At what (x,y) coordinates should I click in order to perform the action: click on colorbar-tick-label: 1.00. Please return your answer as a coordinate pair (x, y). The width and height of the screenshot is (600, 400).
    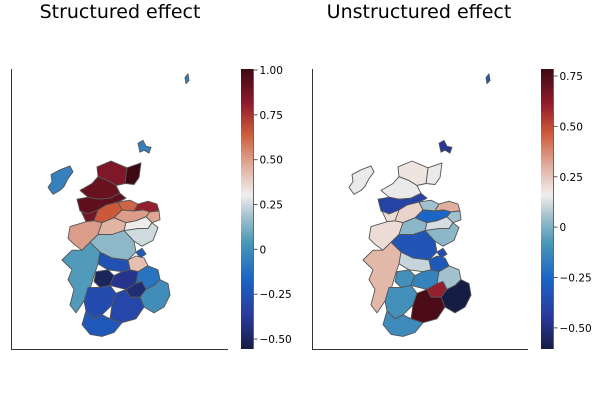
    Looking at the image, I should click on (271, 71).